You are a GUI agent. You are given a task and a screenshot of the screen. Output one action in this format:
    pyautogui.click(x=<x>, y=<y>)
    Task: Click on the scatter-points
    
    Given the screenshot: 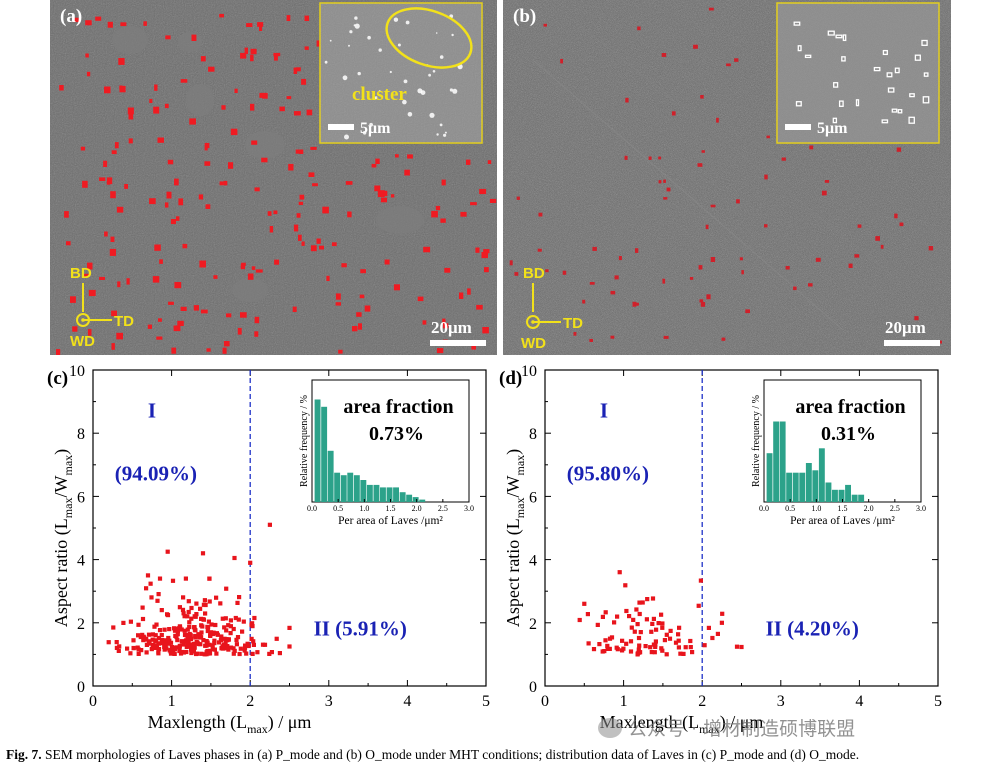 What is the action you would take?
    pyautogui.click(x=199, y=589)
    